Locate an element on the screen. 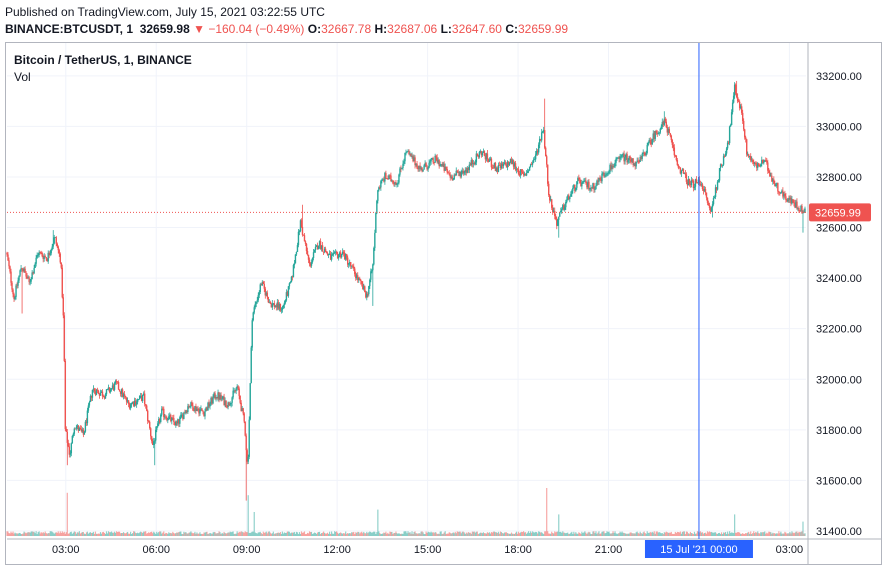 The width and height of the screenshot is (886, 570). symbol-label: BINANCE:BTCUSDT, 1 is located at coordinates (69, 29).